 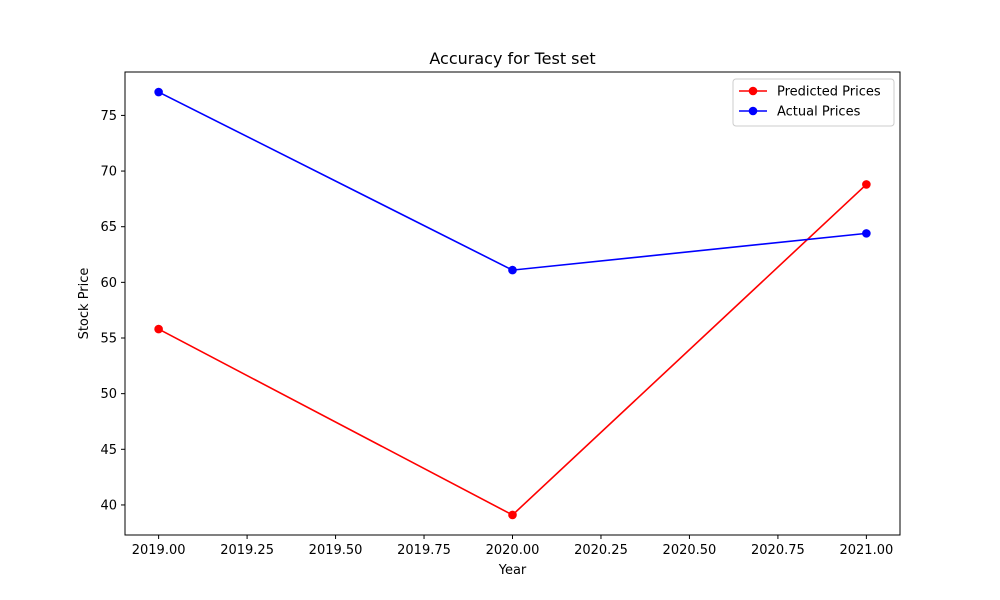 I want to click on x-tick-label: 2021.00, so click(x=866, y=550).